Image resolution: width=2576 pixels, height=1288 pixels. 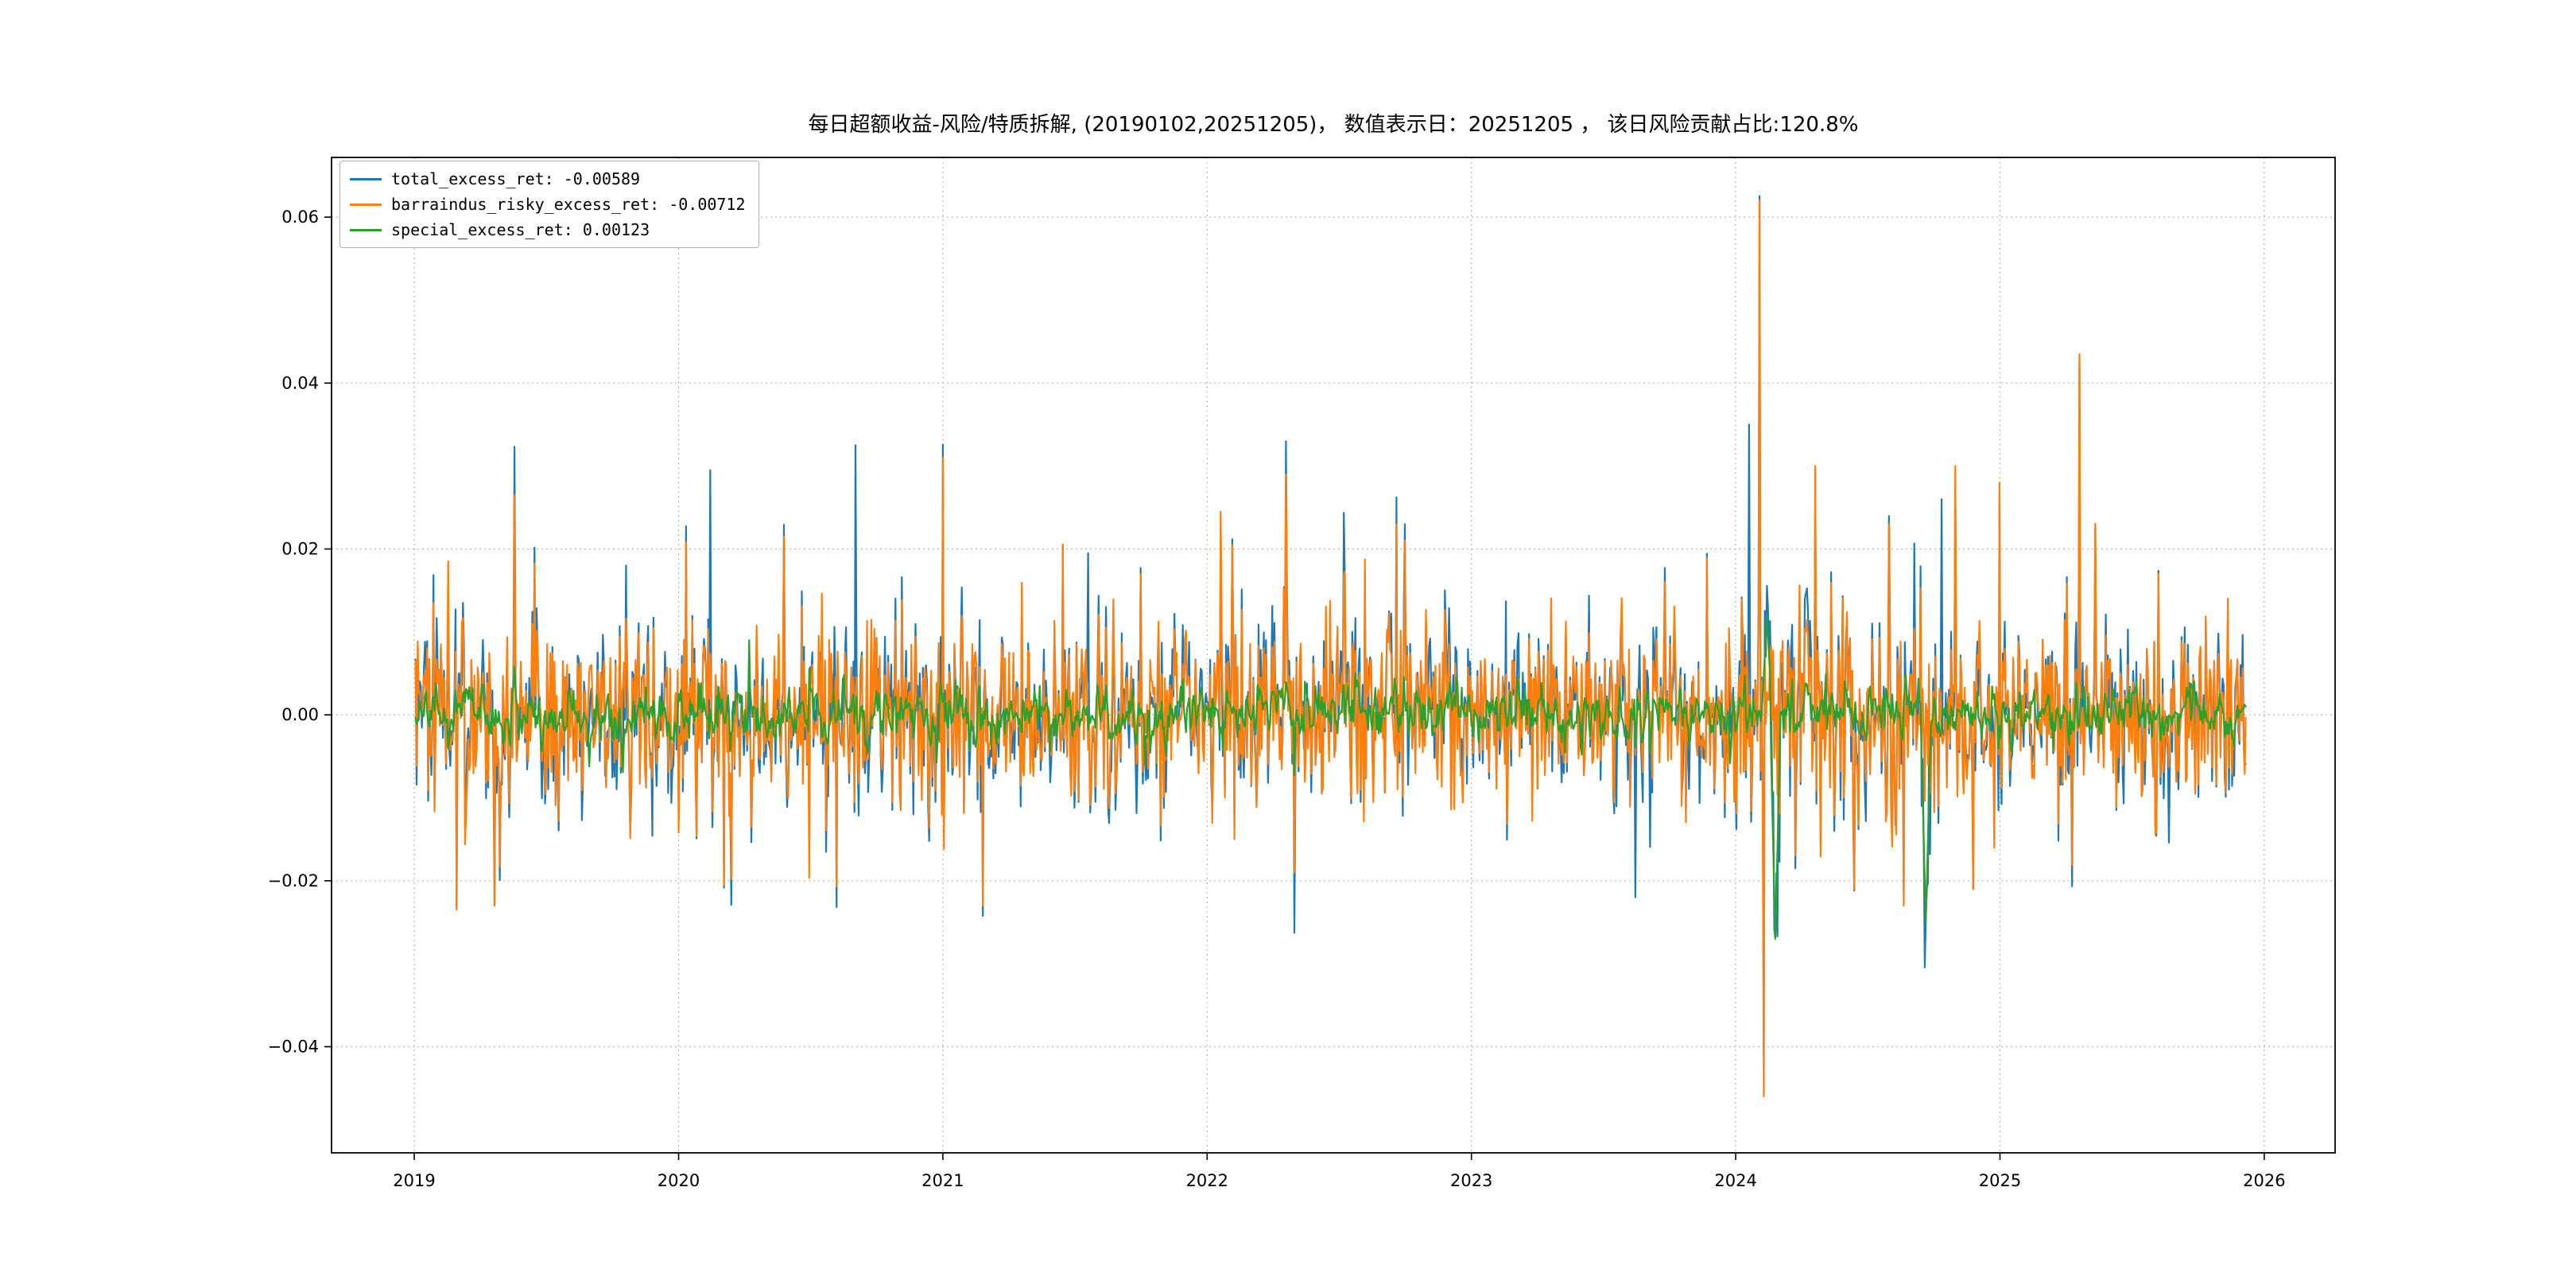 I want to click on legend-label-risky: barraindus_risky_excess_ret: -0.00712, so click(x=568, y=205).